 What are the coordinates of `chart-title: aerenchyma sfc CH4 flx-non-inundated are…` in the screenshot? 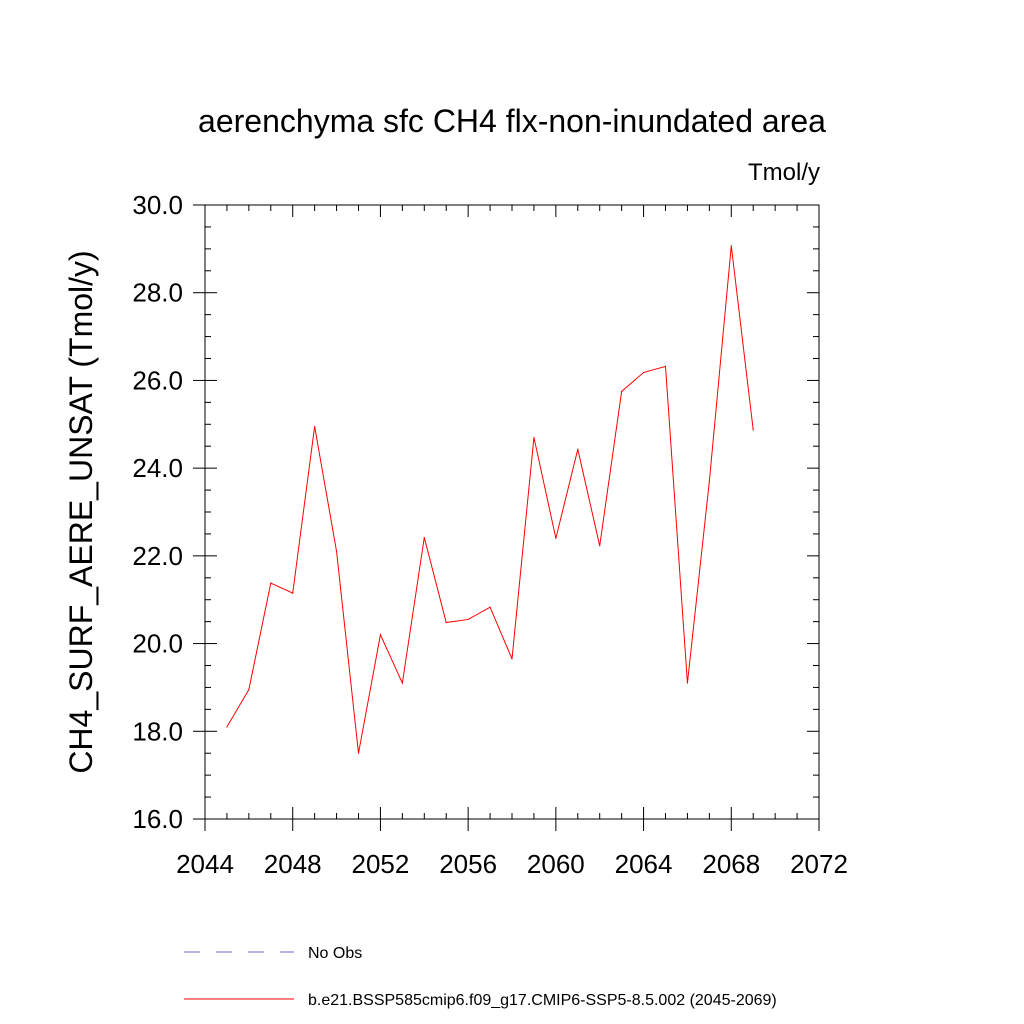 It's located at (512, 121).